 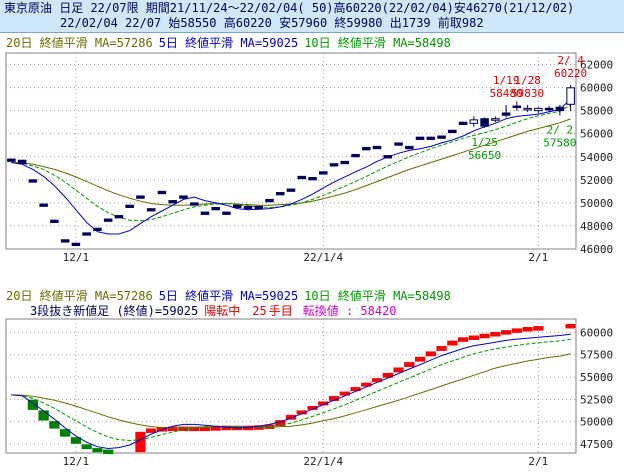 I want to click on peak-date-label: 1/28, so click(x=527, y=80).